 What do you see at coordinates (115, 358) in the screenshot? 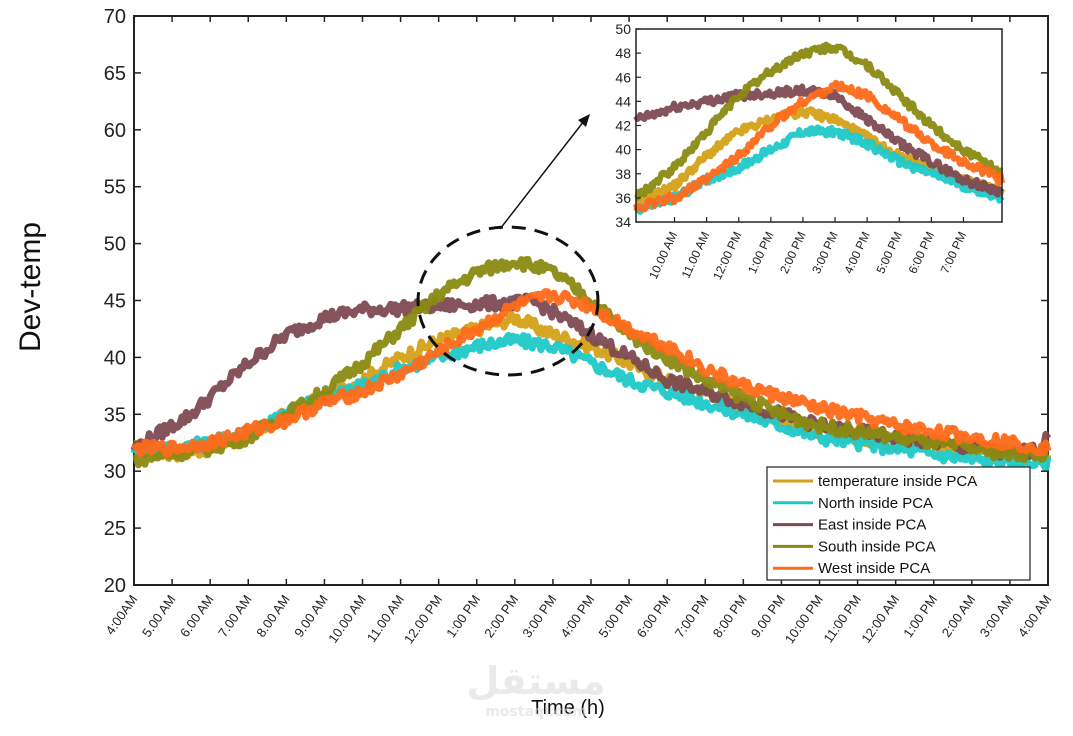
I see `y-tick-label: 40` at bounding box center [115, 358].